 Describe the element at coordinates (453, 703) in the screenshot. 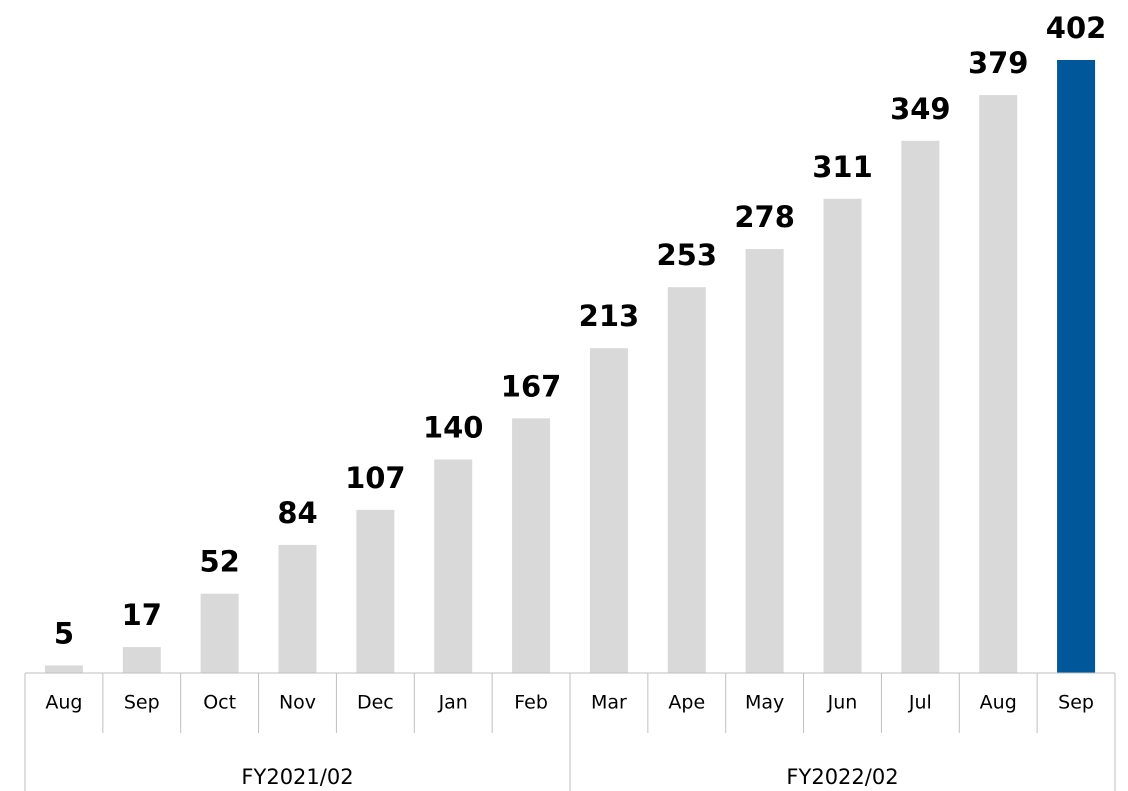

I see `x-tick-label: Jan` at that location.